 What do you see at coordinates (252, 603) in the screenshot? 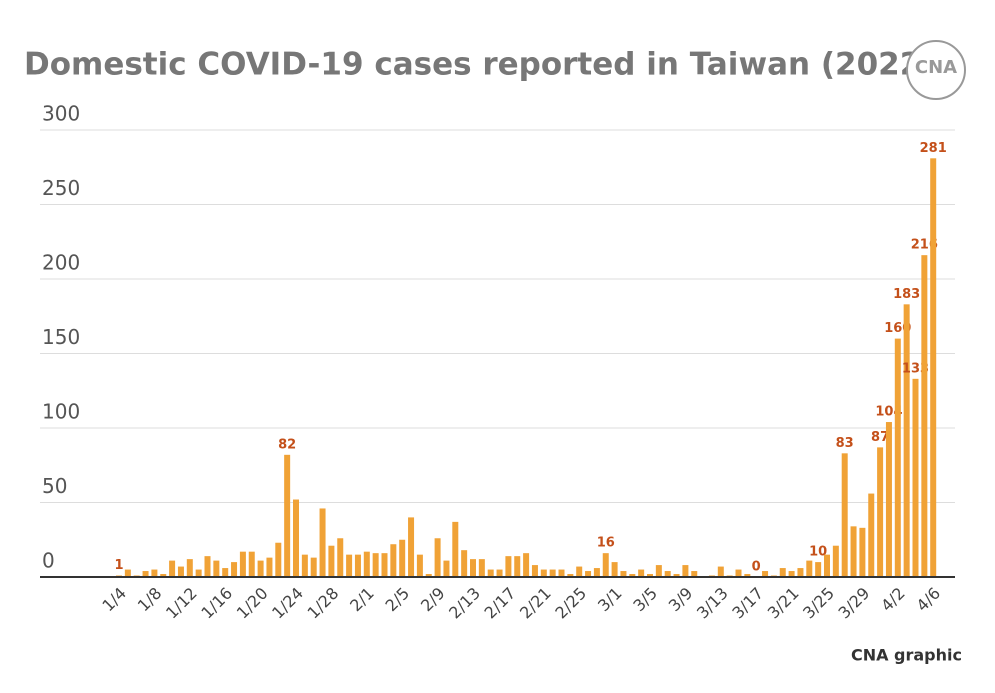
I see `x-tick-label: 1/20` at bounding box center [252, 603].